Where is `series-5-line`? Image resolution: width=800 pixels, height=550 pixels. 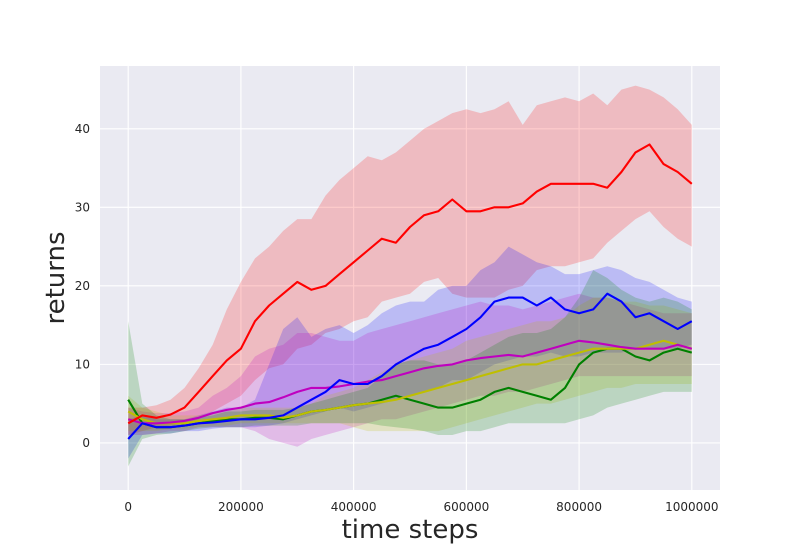
series-5-line is located at coordinates (410, 388).